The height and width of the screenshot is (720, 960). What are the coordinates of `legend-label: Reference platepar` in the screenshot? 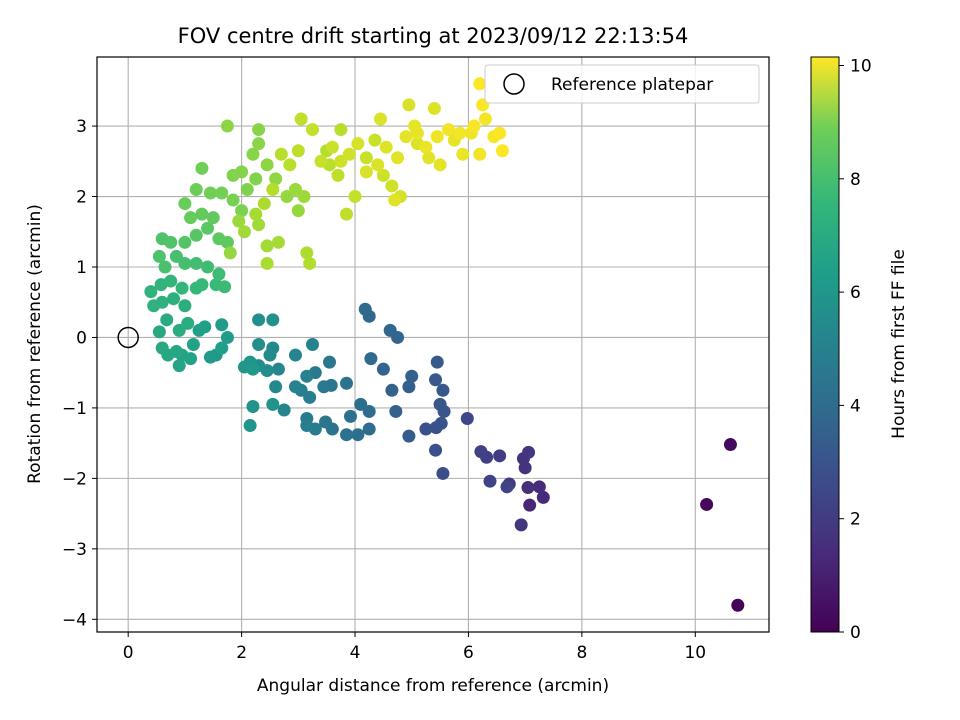 It's located at (632, 85).